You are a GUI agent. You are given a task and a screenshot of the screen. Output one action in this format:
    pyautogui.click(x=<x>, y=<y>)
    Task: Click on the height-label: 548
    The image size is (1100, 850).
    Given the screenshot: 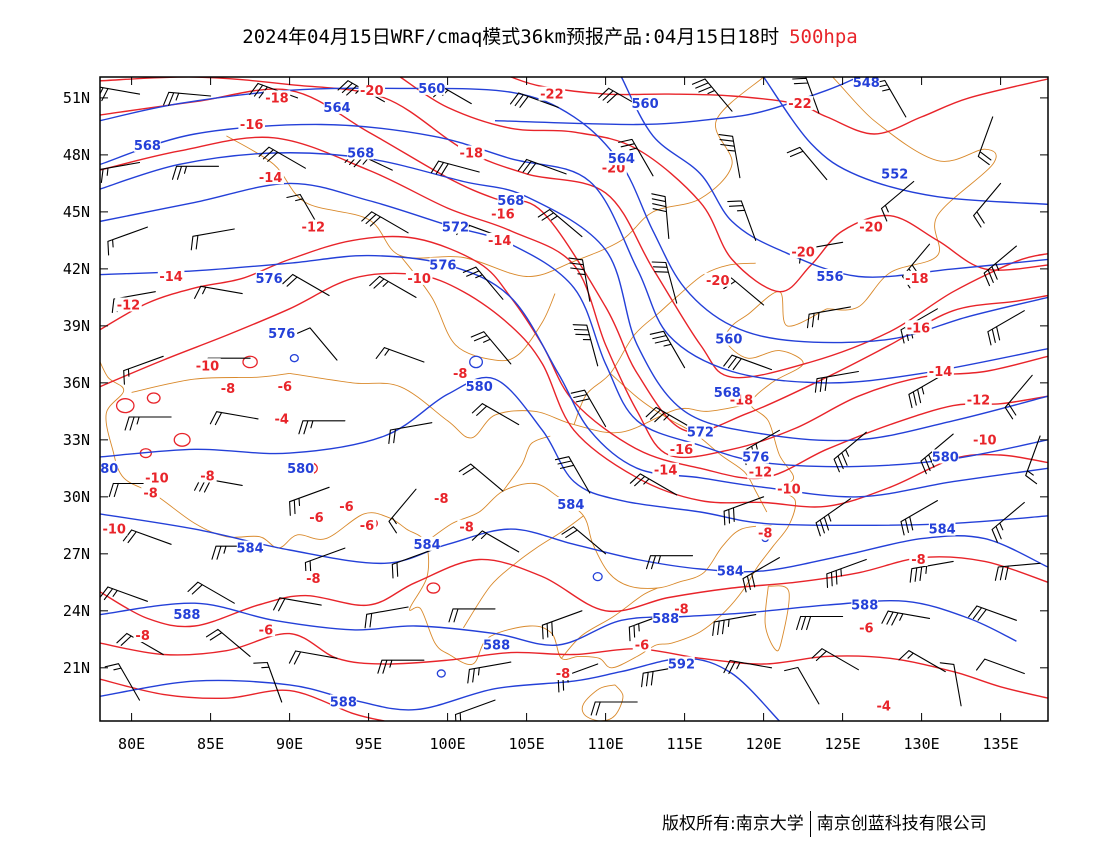 What is the action you would take?
    pyautogui.click(x=866, y=83)
    